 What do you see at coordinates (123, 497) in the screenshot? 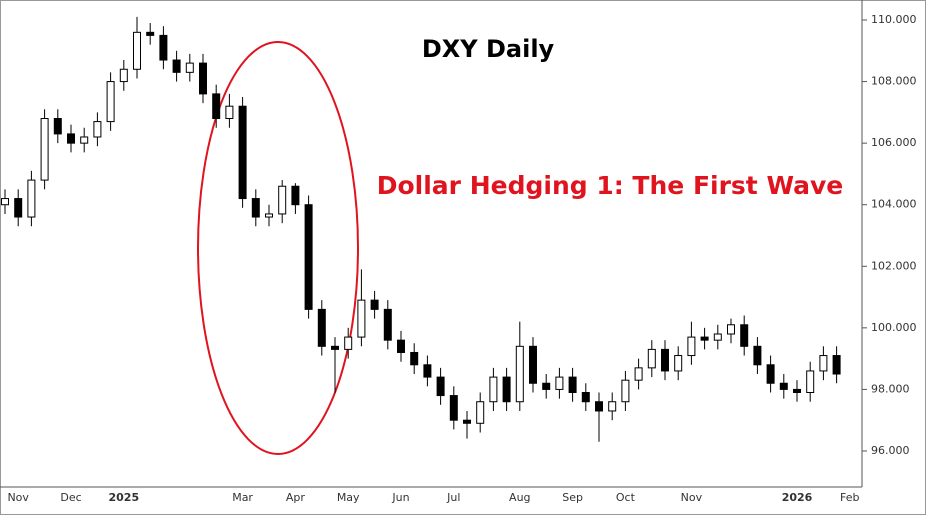
I see `x-tick-label: 2025` at bounding box center [123, 497].